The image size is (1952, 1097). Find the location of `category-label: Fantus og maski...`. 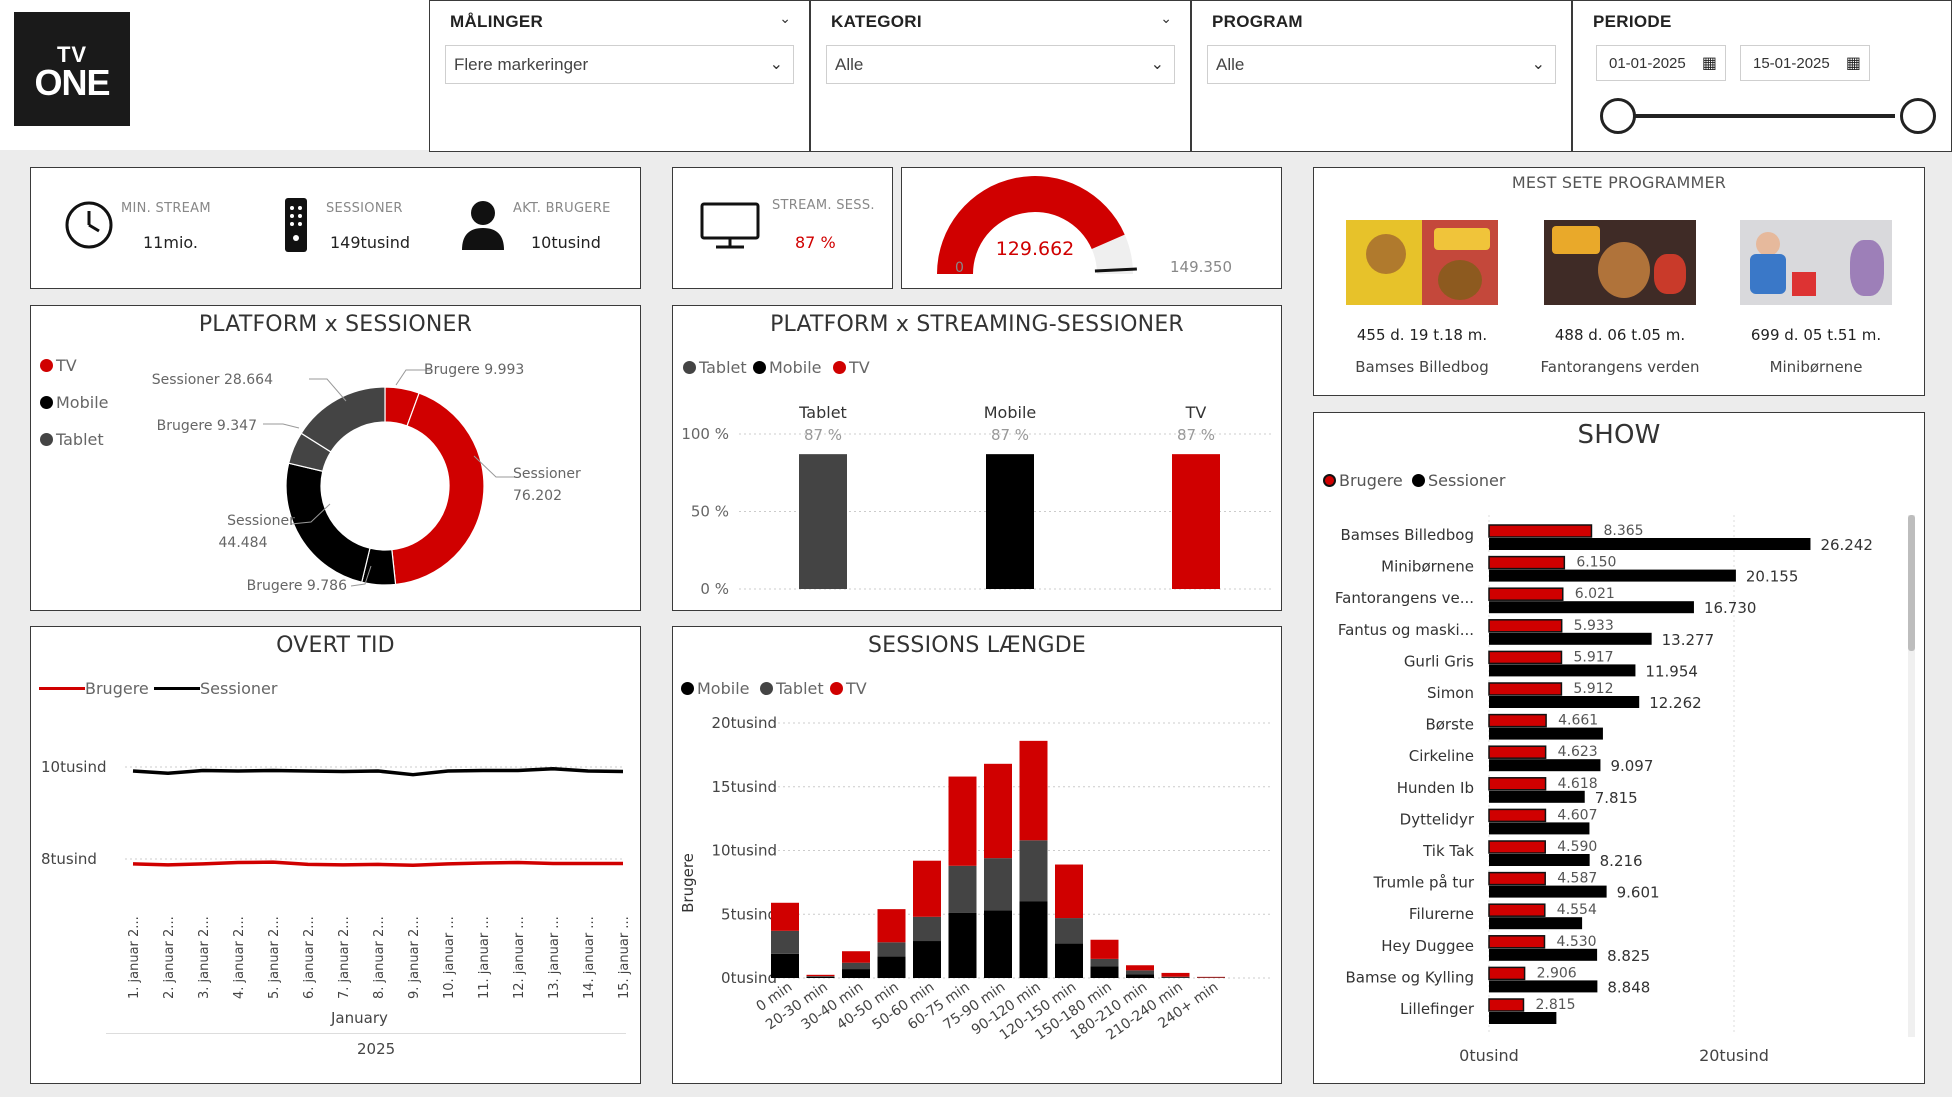

category-label: Fantus og maski... is located at coordinates (1406, 630).